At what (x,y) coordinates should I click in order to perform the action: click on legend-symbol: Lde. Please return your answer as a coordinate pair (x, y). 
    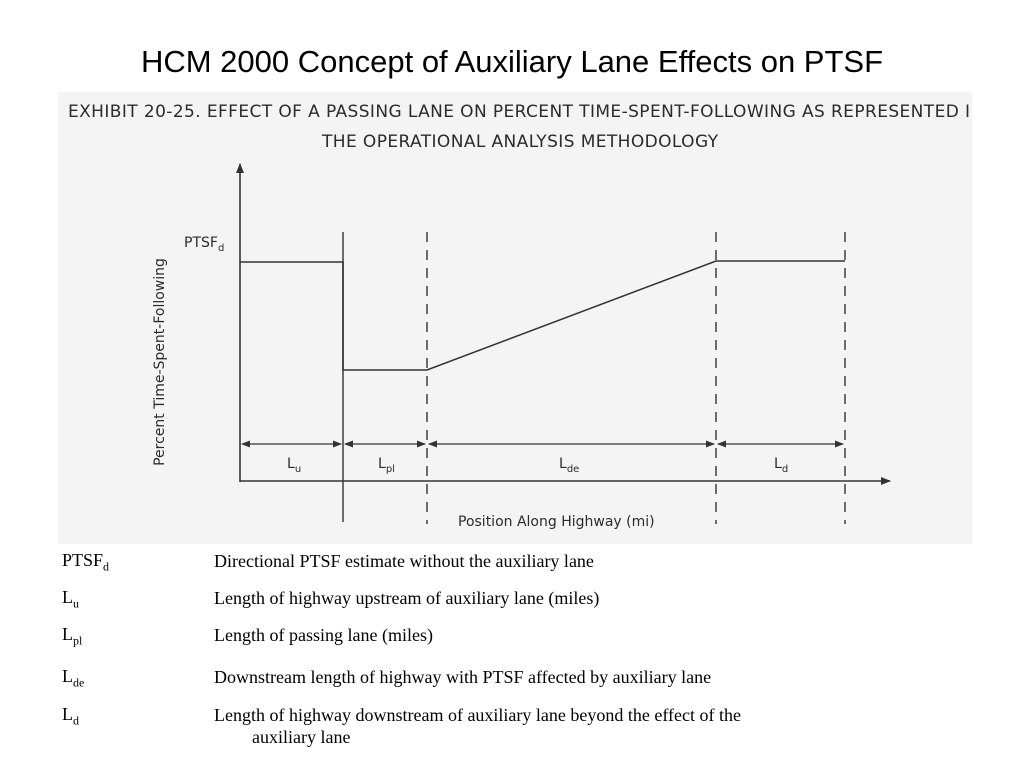
    Looking at the image, I should click on (73, 678).